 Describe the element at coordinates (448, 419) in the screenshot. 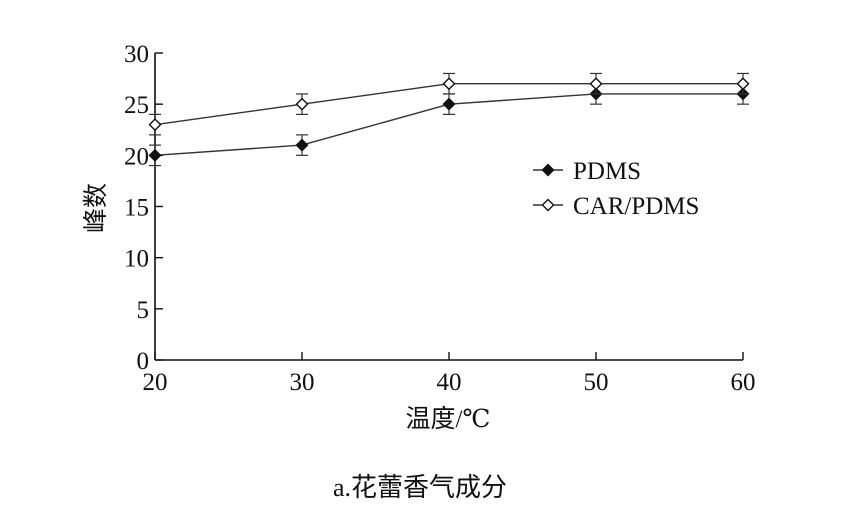

I see `x-axis-label: 温度/℃` at that location.